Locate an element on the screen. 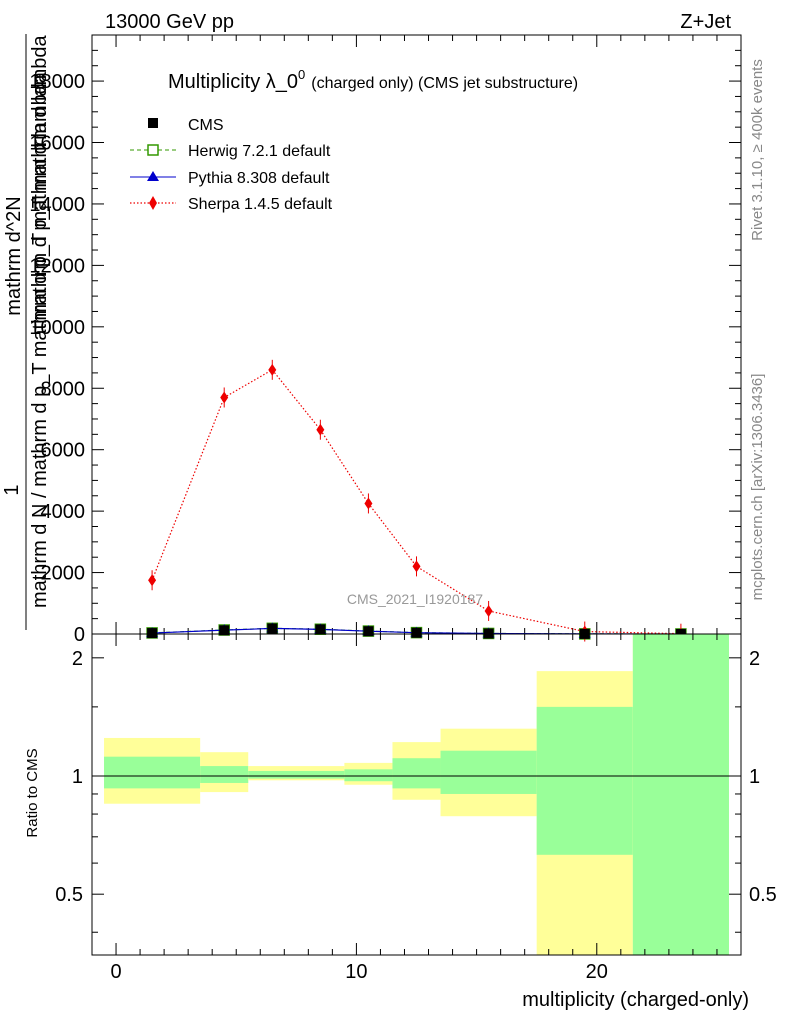 The height and width of the screenshot is (1024, 786). analysis-watermark: CMS_2021_I1920187 is located at coordinates (415, 599).